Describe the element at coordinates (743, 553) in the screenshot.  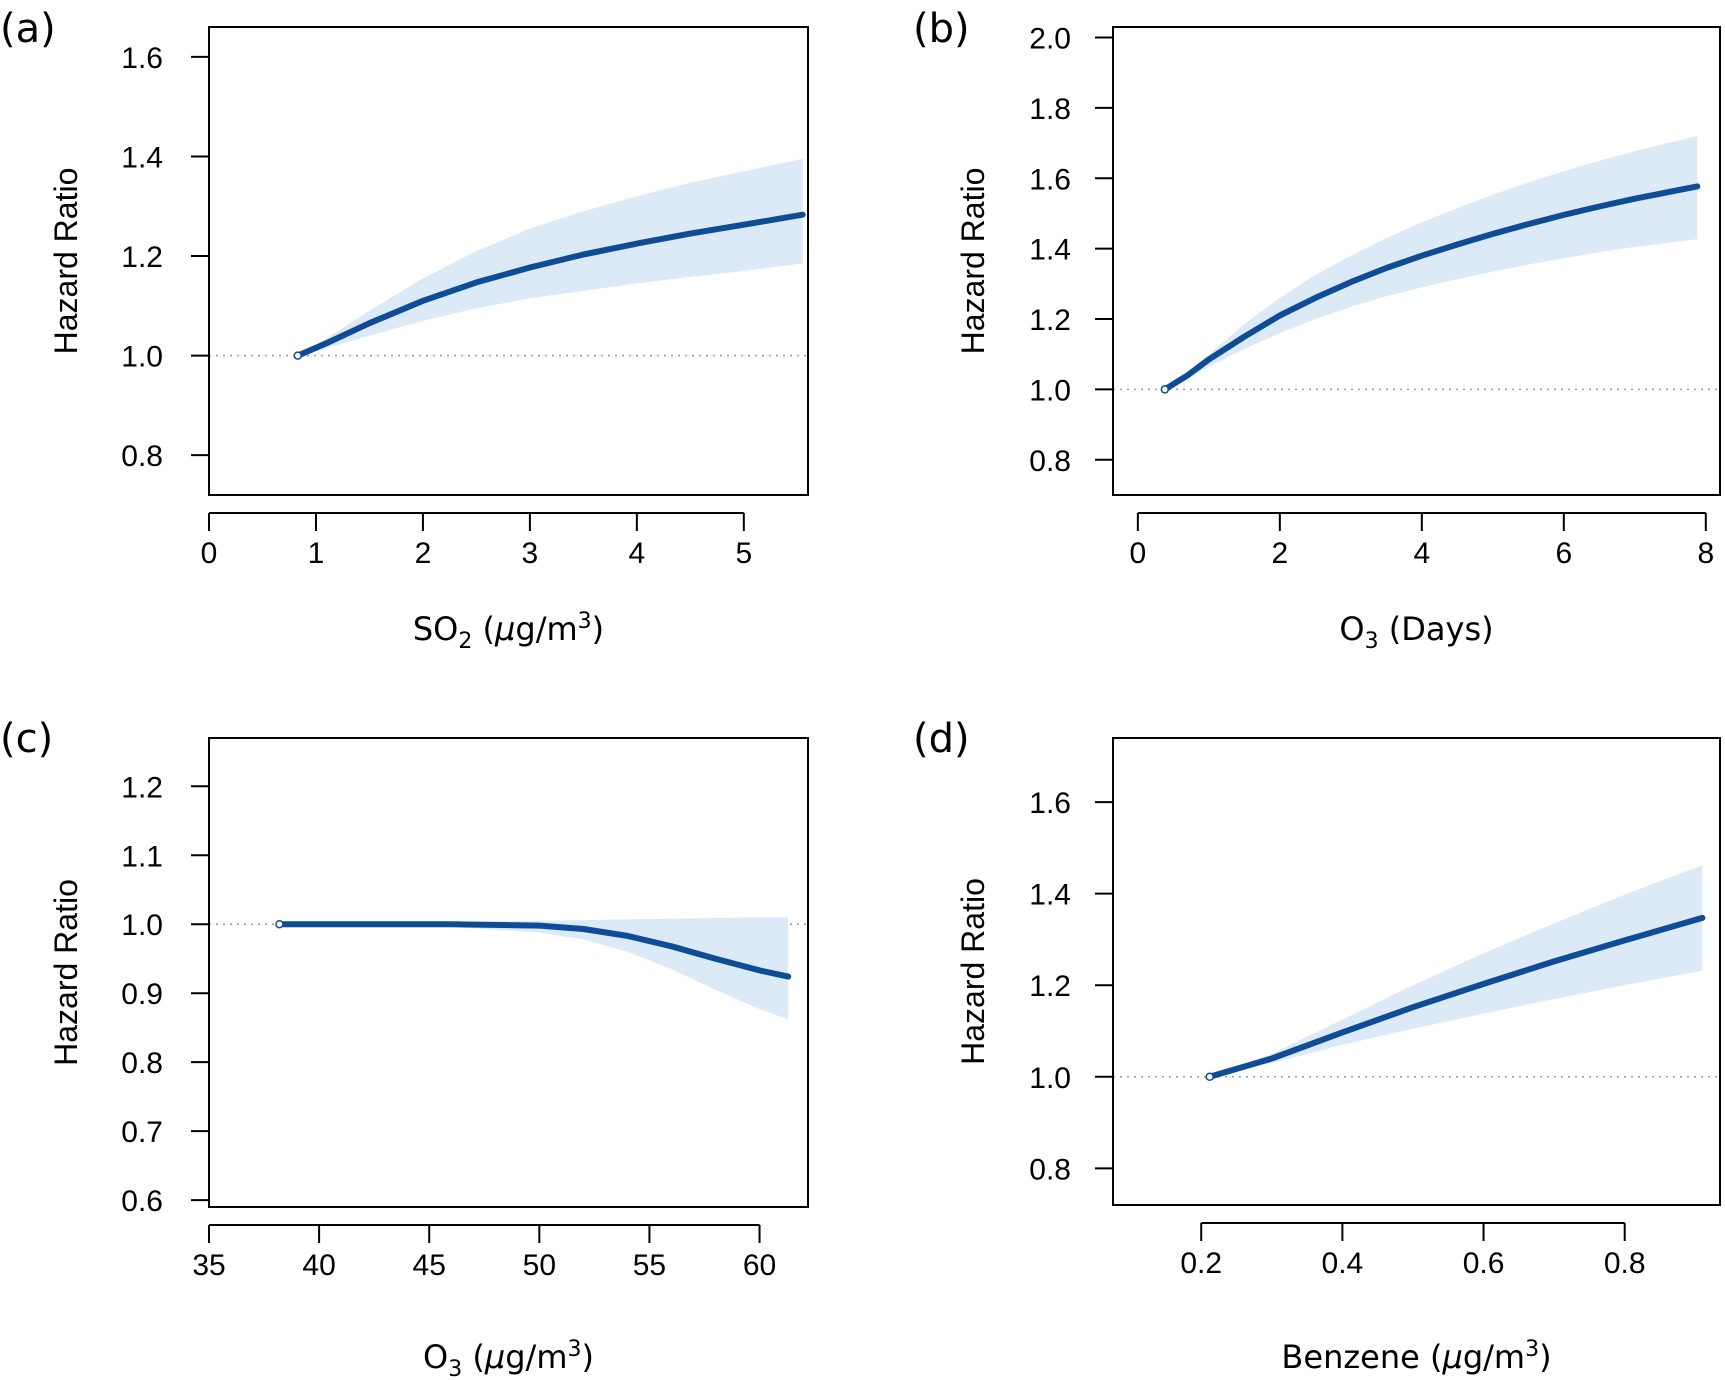
I see `x-tick-label: 5` at that location.